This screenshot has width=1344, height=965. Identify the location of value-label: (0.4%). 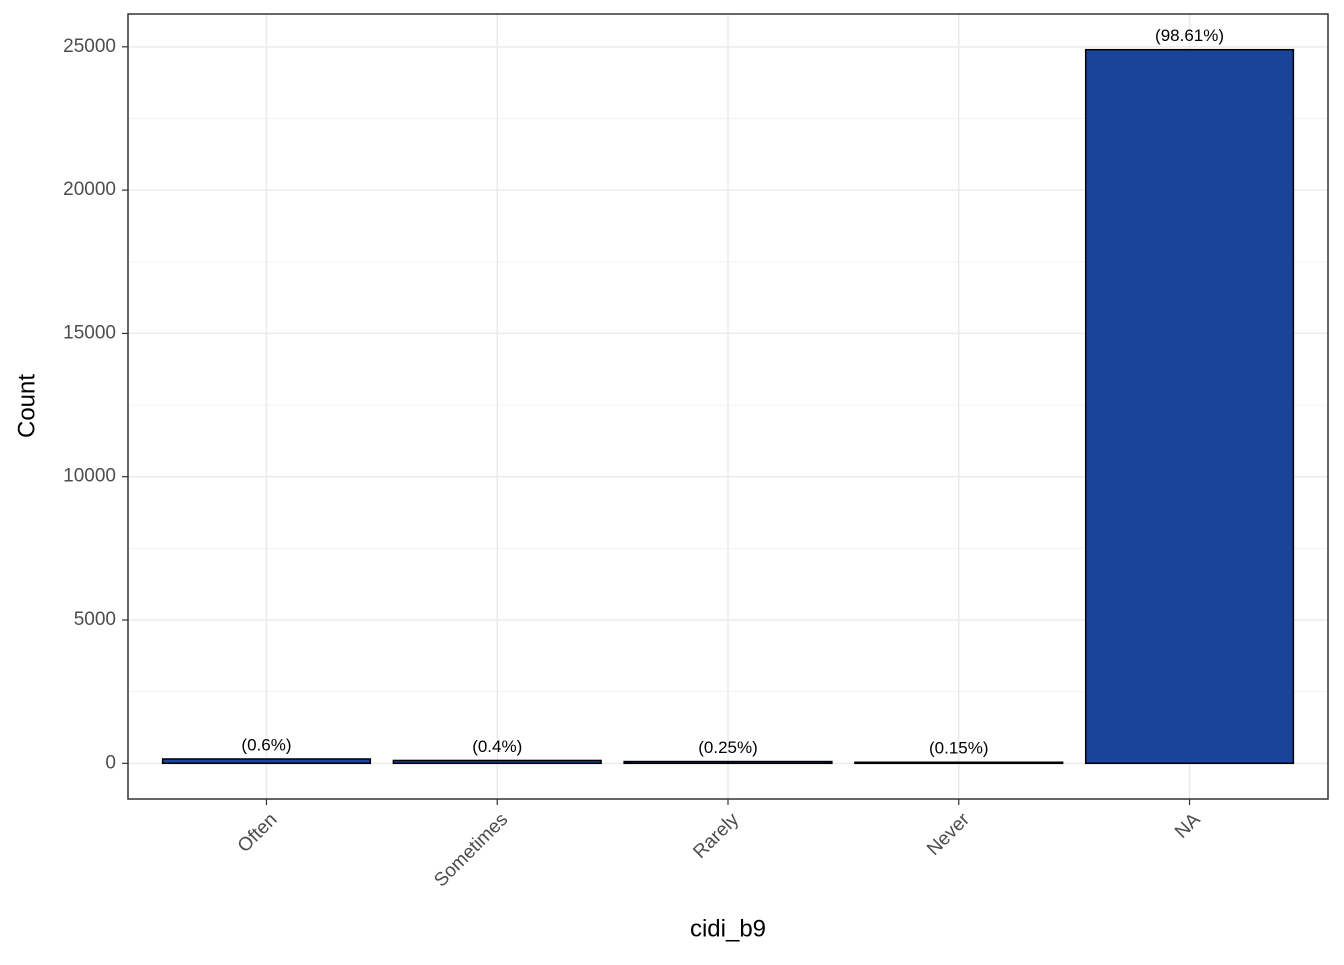
(497, 746).